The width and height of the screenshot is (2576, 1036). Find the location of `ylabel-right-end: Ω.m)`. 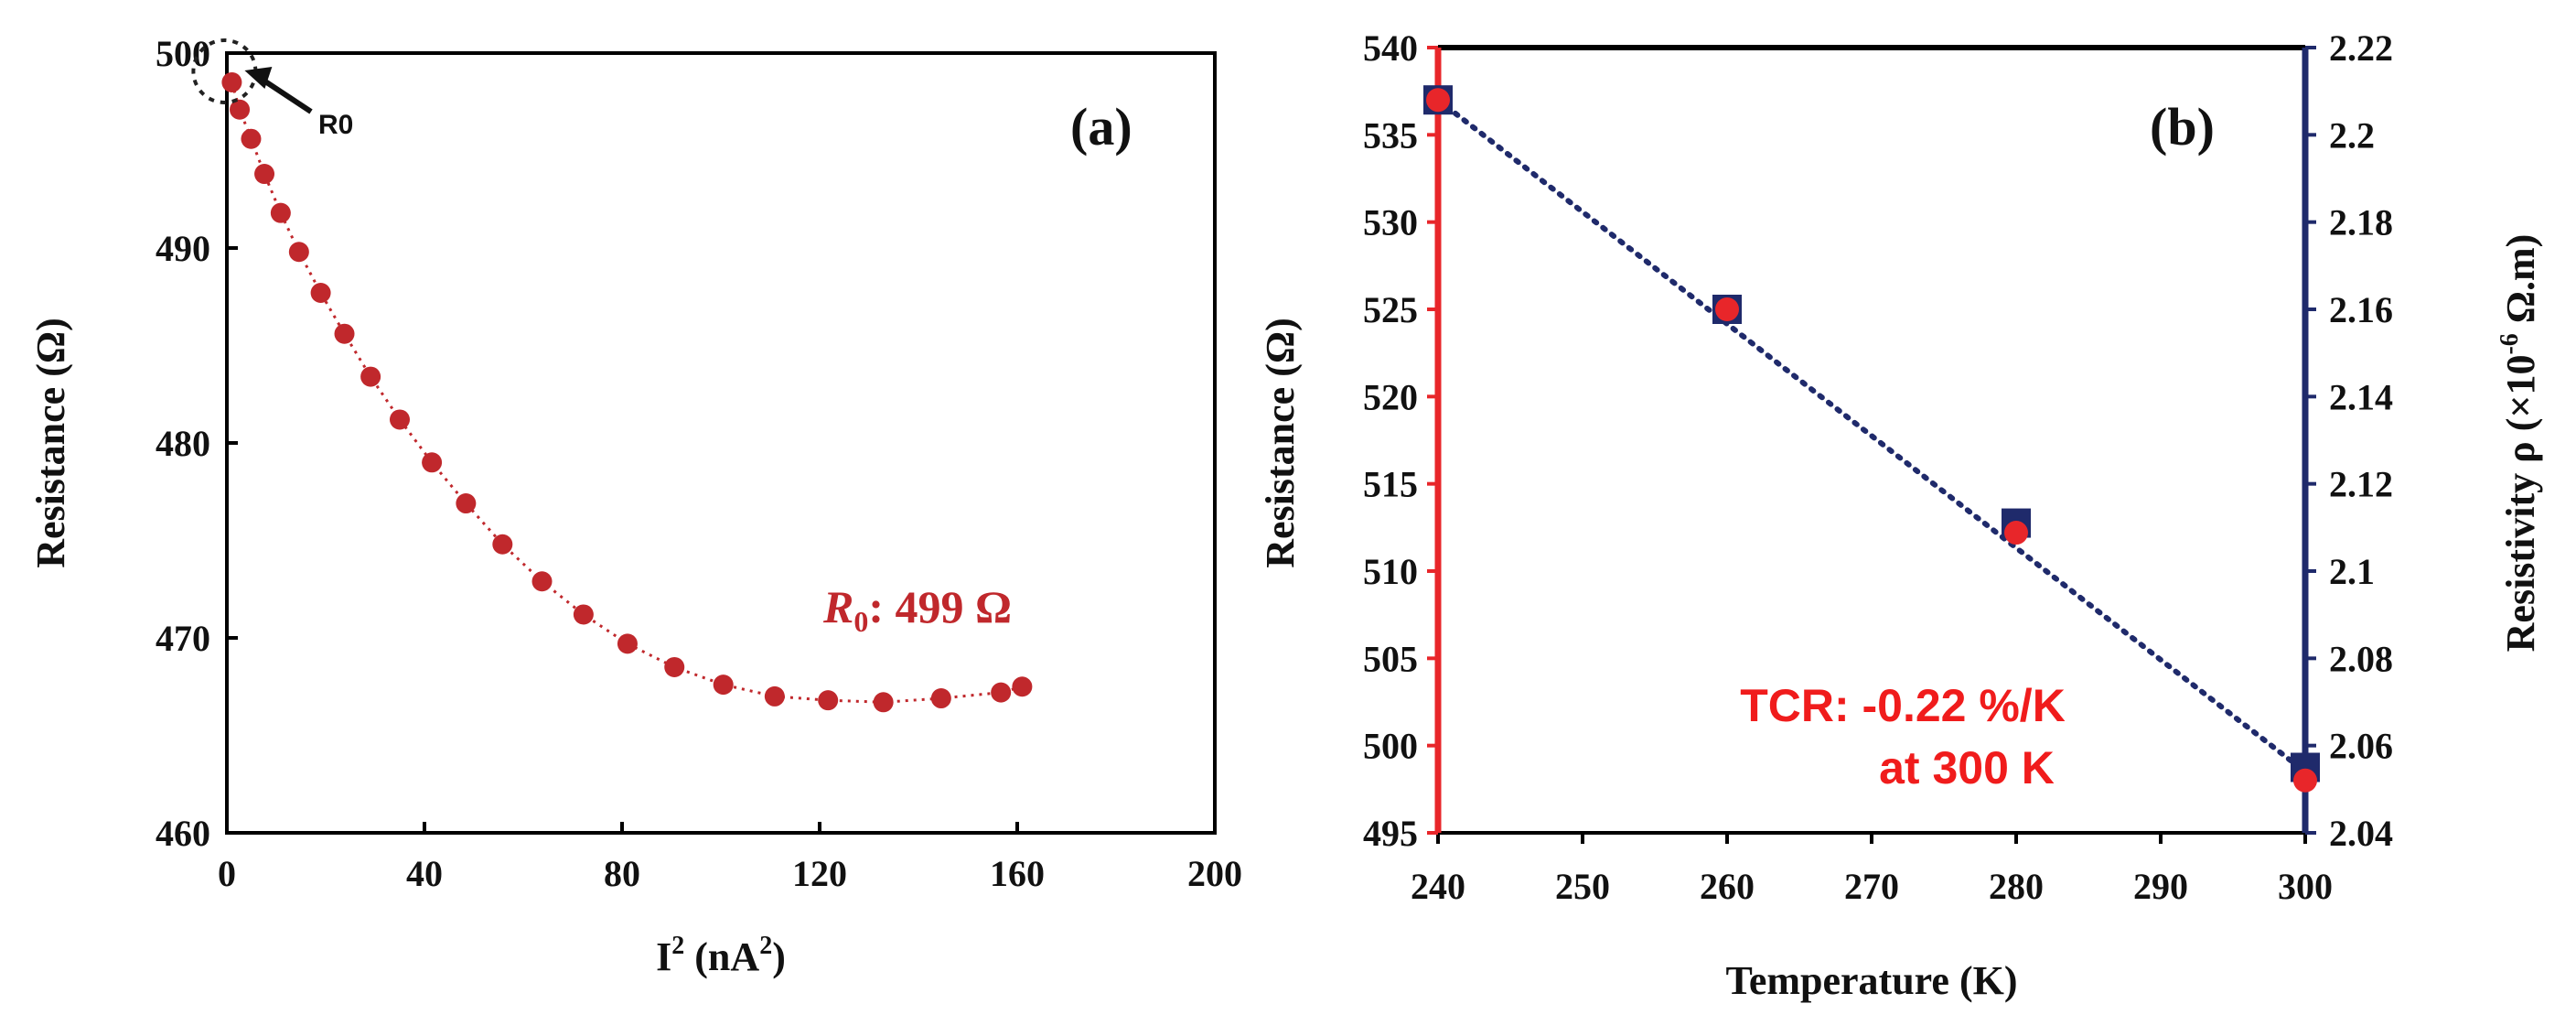

ylabel-right-end: Ω.m) is located at coordinates (2521, 284).